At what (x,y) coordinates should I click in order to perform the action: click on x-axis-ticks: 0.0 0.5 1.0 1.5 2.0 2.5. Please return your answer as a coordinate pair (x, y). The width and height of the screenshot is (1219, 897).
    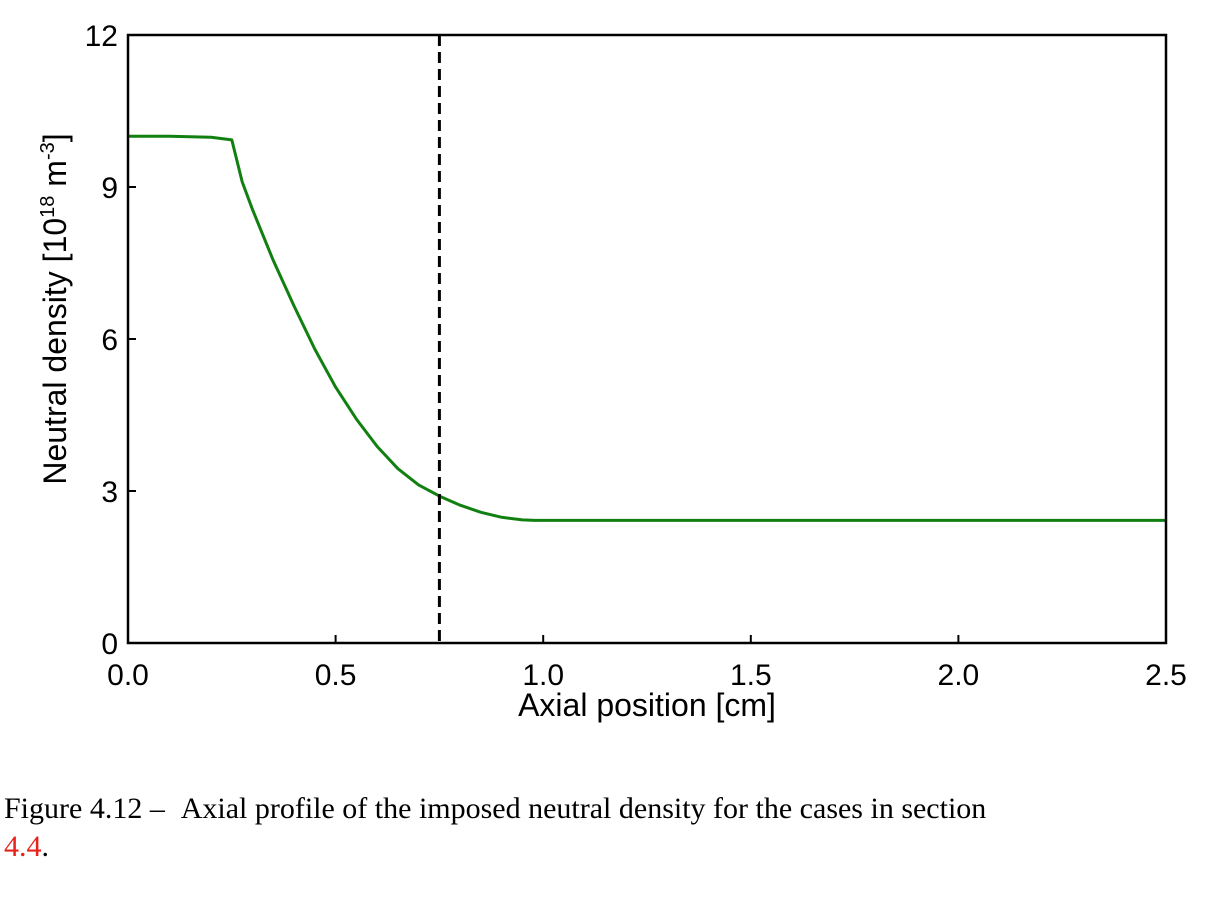
    Looking at the image, I should click on (647, 663).